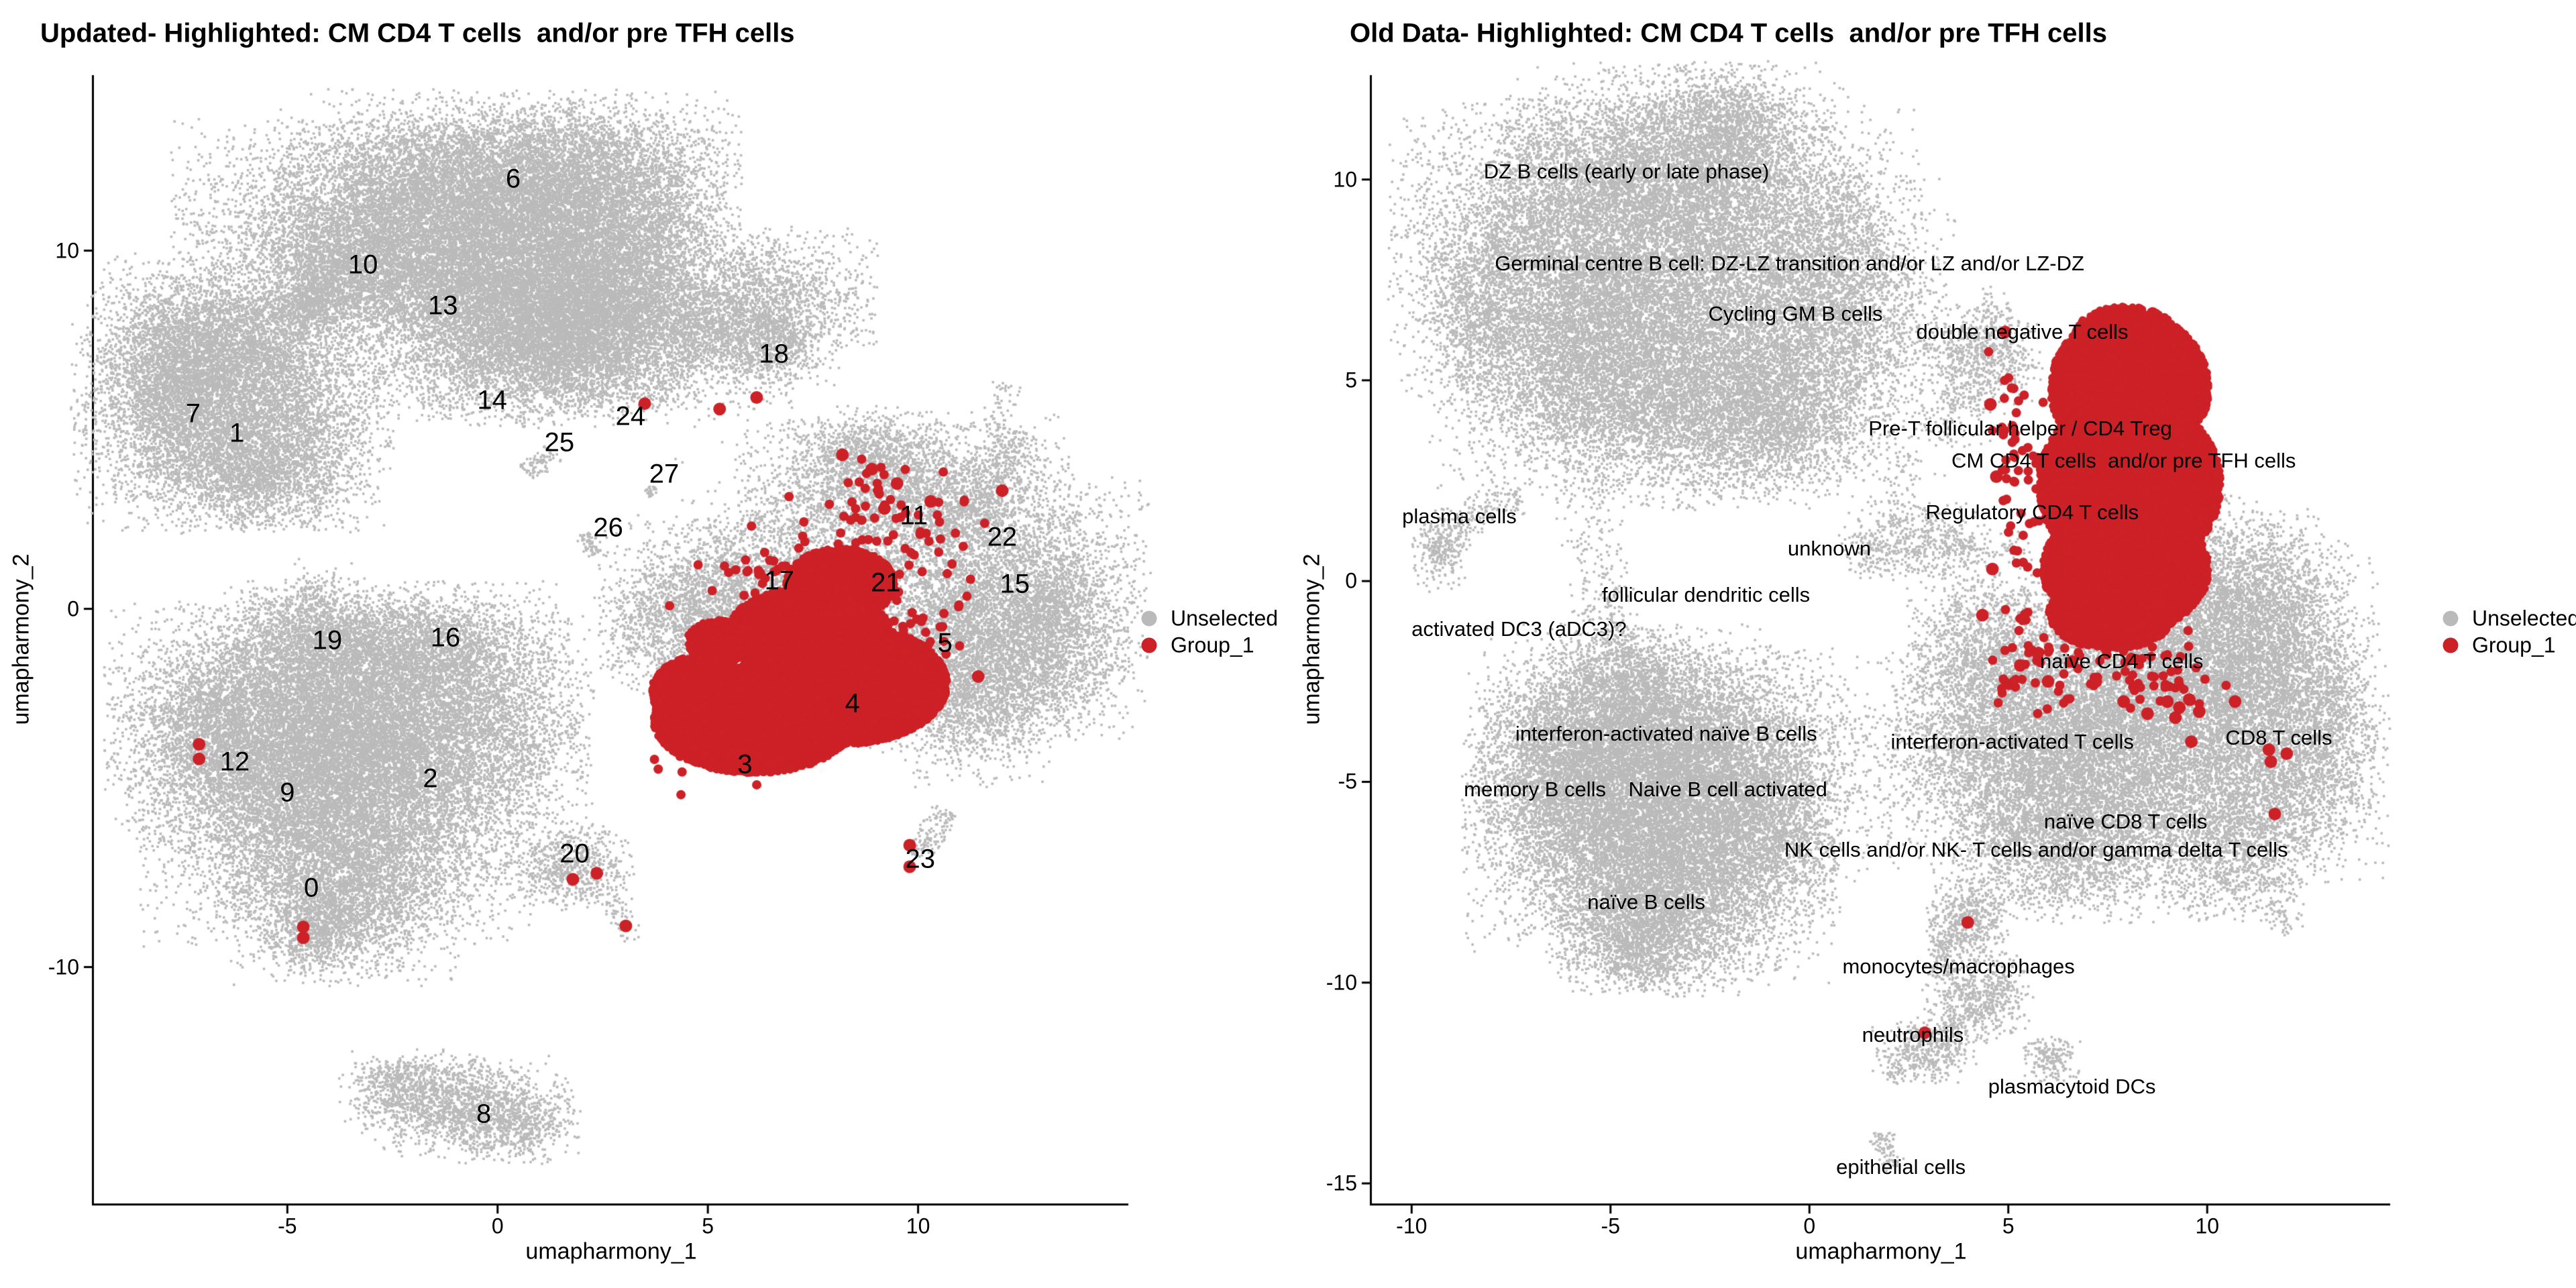 Image resolution: width=2576 pixels, height=1288 pixels. I want to click on cluster-label: 21, so click(886, 583).